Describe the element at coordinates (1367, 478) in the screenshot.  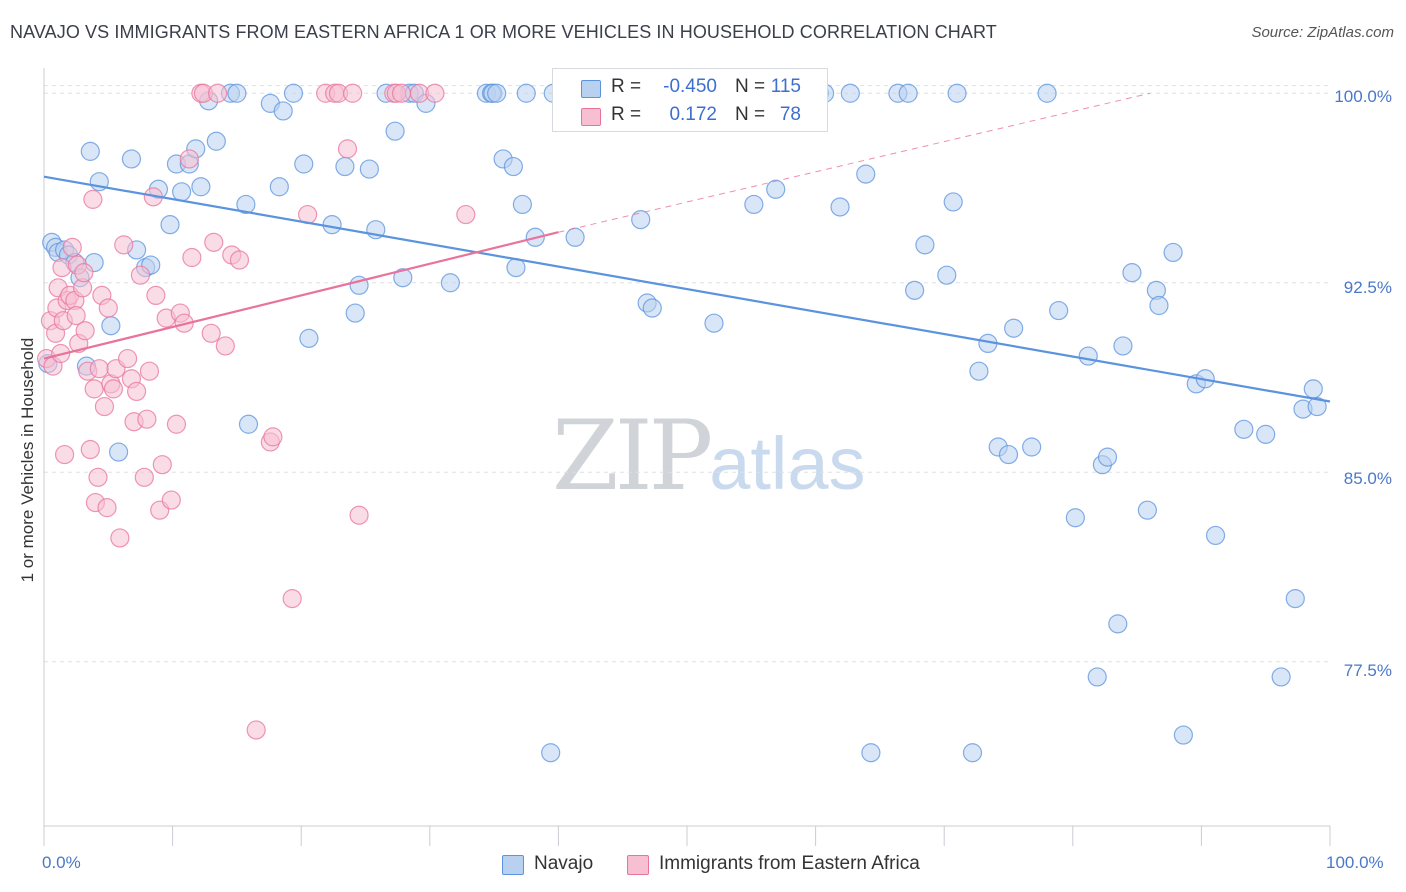
I see `y-tick-label-85: 85.0%` at that location.